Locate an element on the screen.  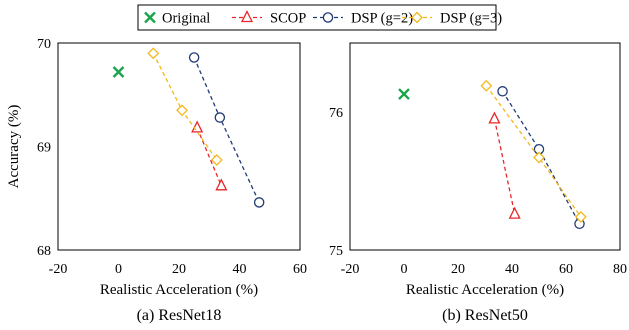
legend: Original SCOP DSP (g=2) DSP (g=3) is located at coordinates (319, 17).